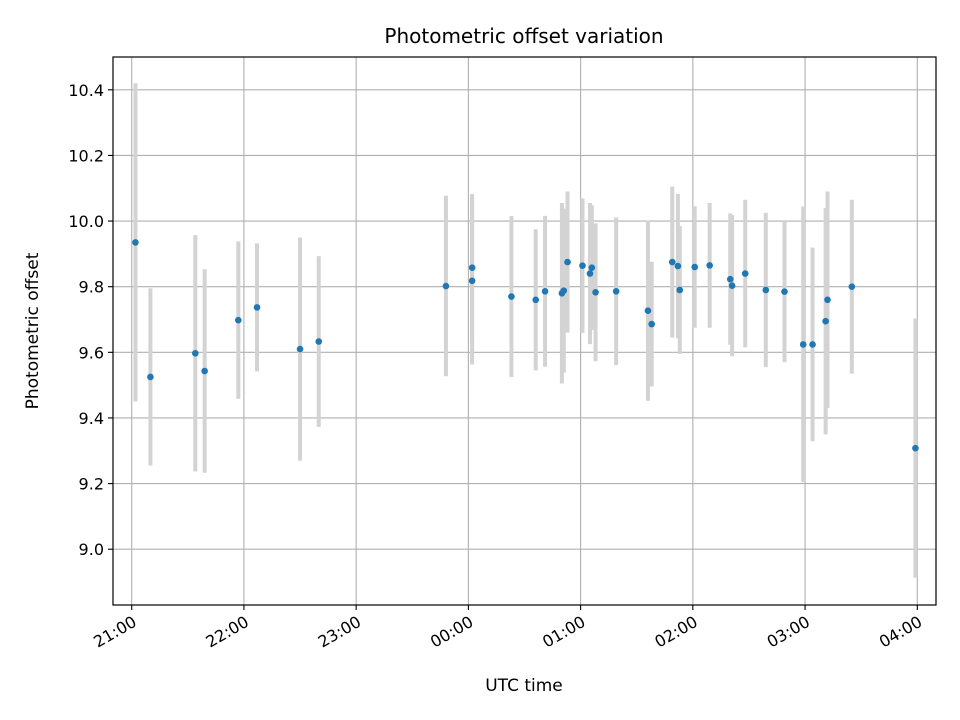 This screenshot has width=960, height=720. Describe the element at coordinates (86, 221) in the screenshot. I see `y-tick-label: 10.0` at that location.